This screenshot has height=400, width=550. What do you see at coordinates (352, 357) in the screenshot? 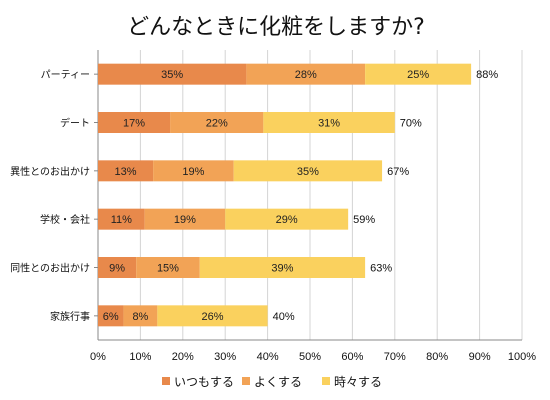
I see `x-tick-label-60: 60%` at bounding box center [352, 357].